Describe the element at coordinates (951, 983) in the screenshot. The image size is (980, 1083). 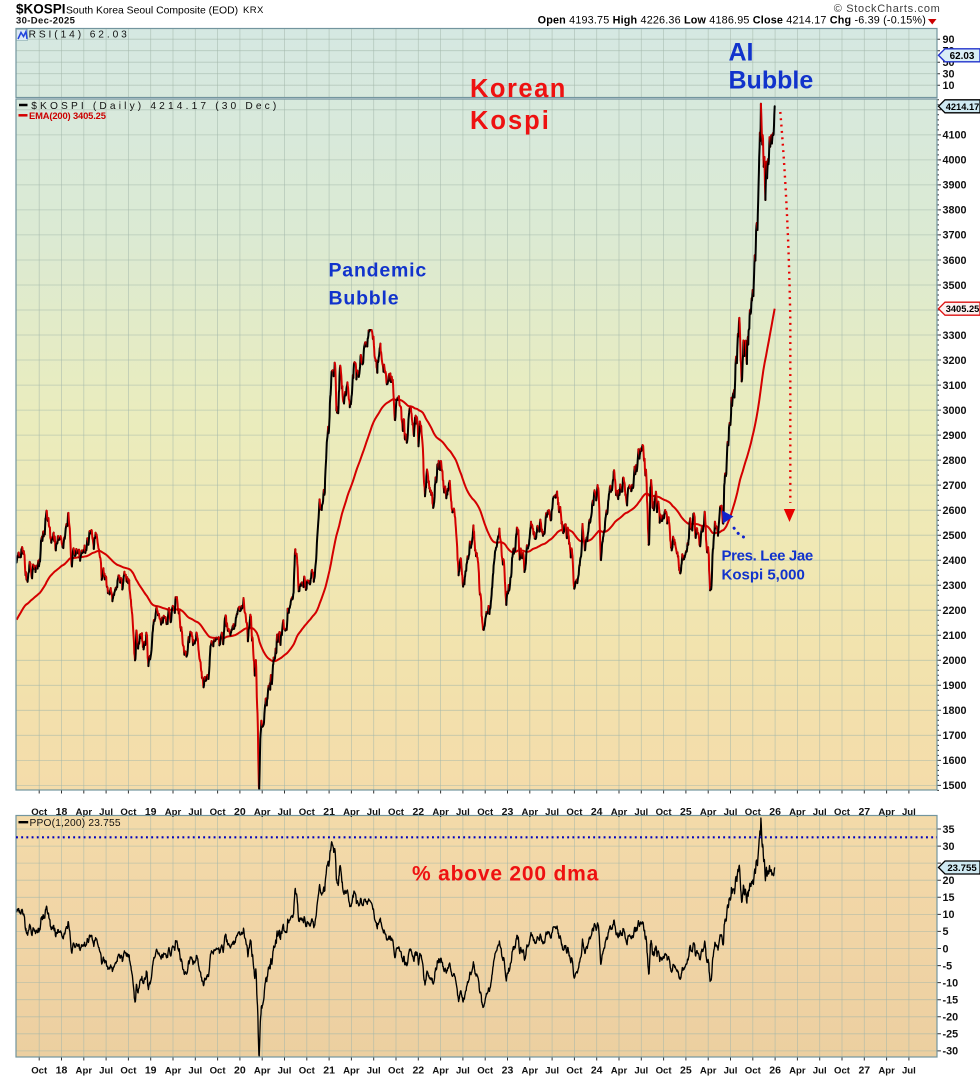
I see `svg-text: -10` at that location.